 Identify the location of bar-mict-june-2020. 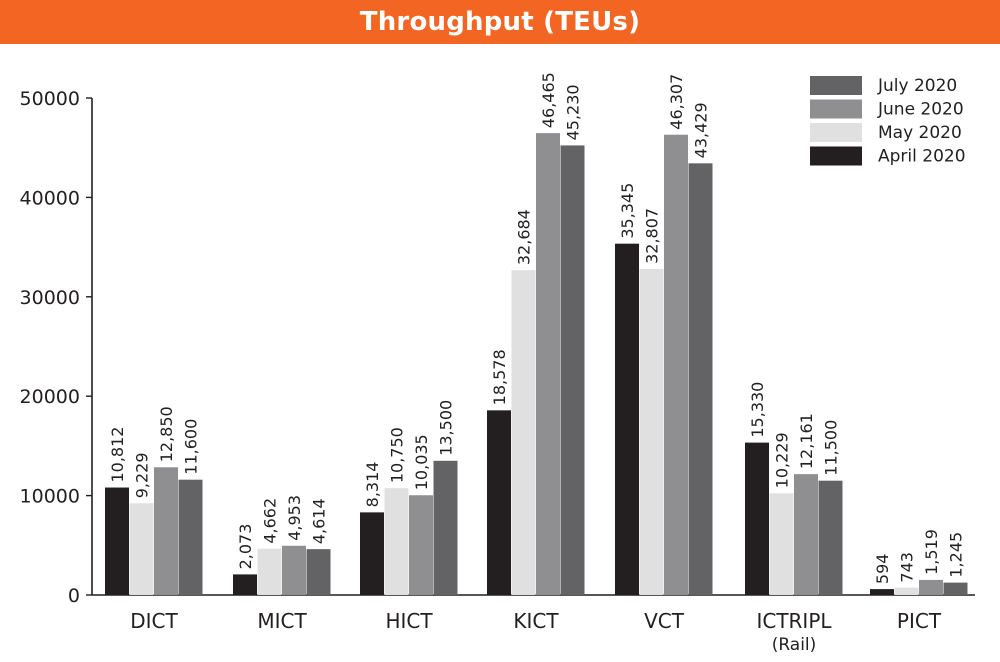
(294, 570).